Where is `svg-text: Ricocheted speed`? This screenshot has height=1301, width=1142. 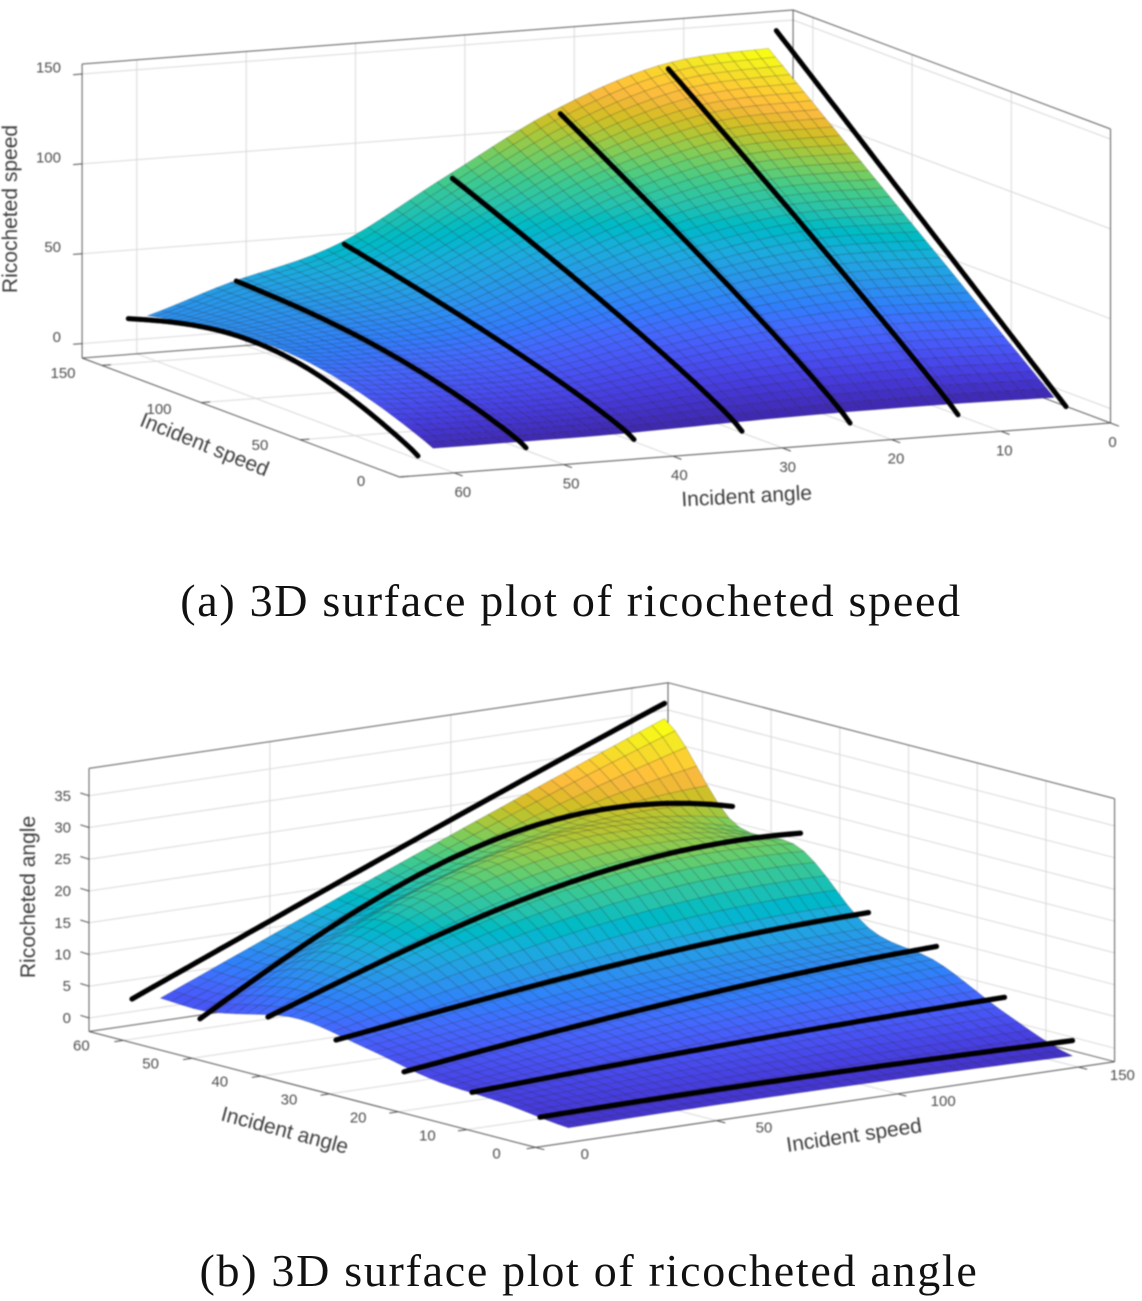 svg-text: Ricocheted speed is located at coordinates (11, 209).